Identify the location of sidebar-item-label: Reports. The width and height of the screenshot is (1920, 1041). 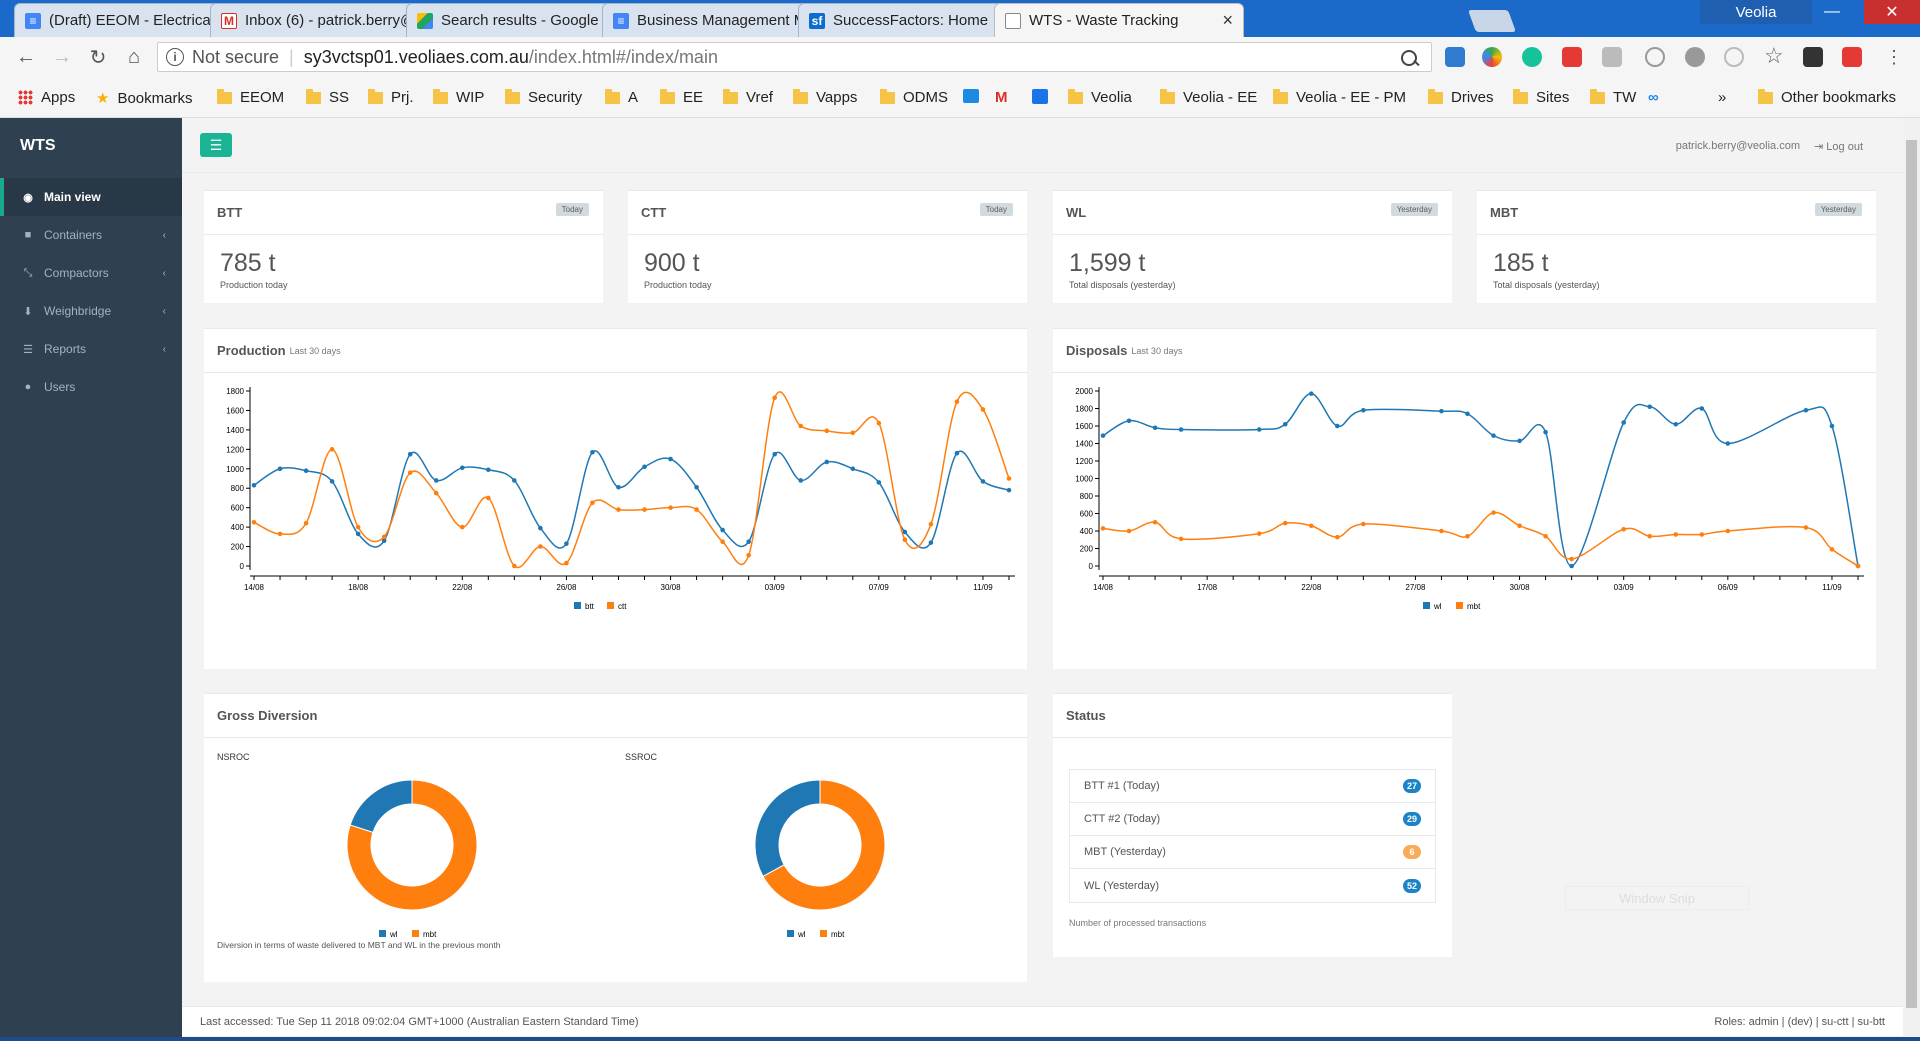
(65, 349).